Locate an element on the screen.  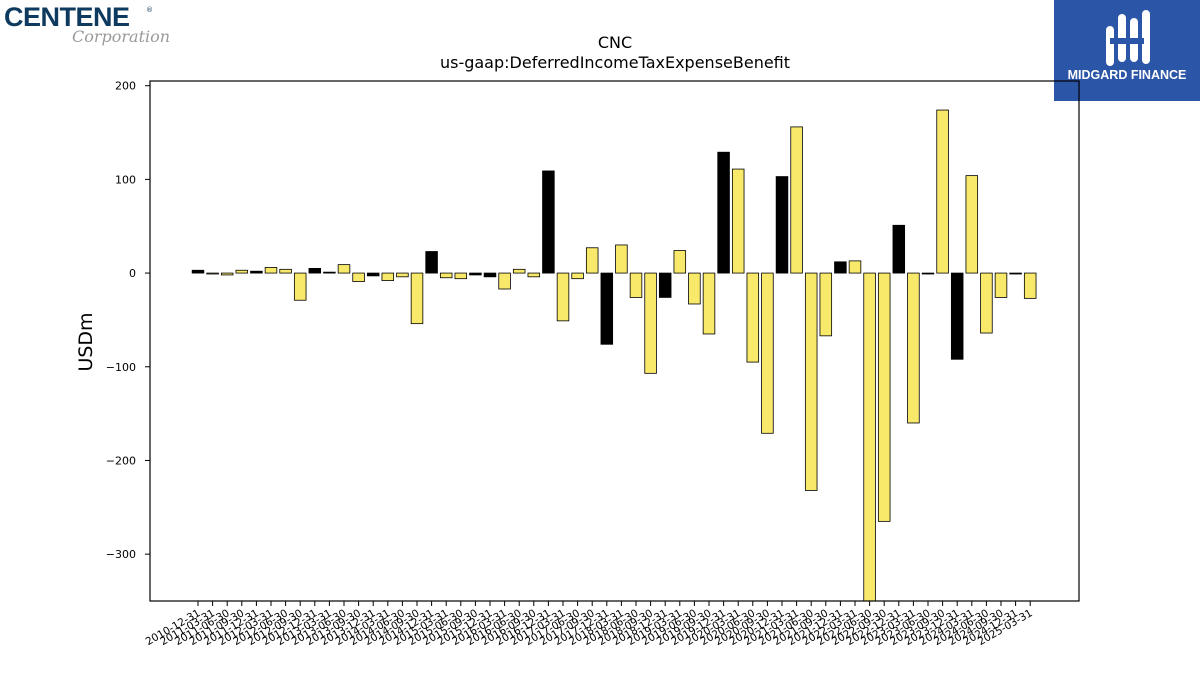
y-axis-label: USDm is located at coordinates (86, 341).